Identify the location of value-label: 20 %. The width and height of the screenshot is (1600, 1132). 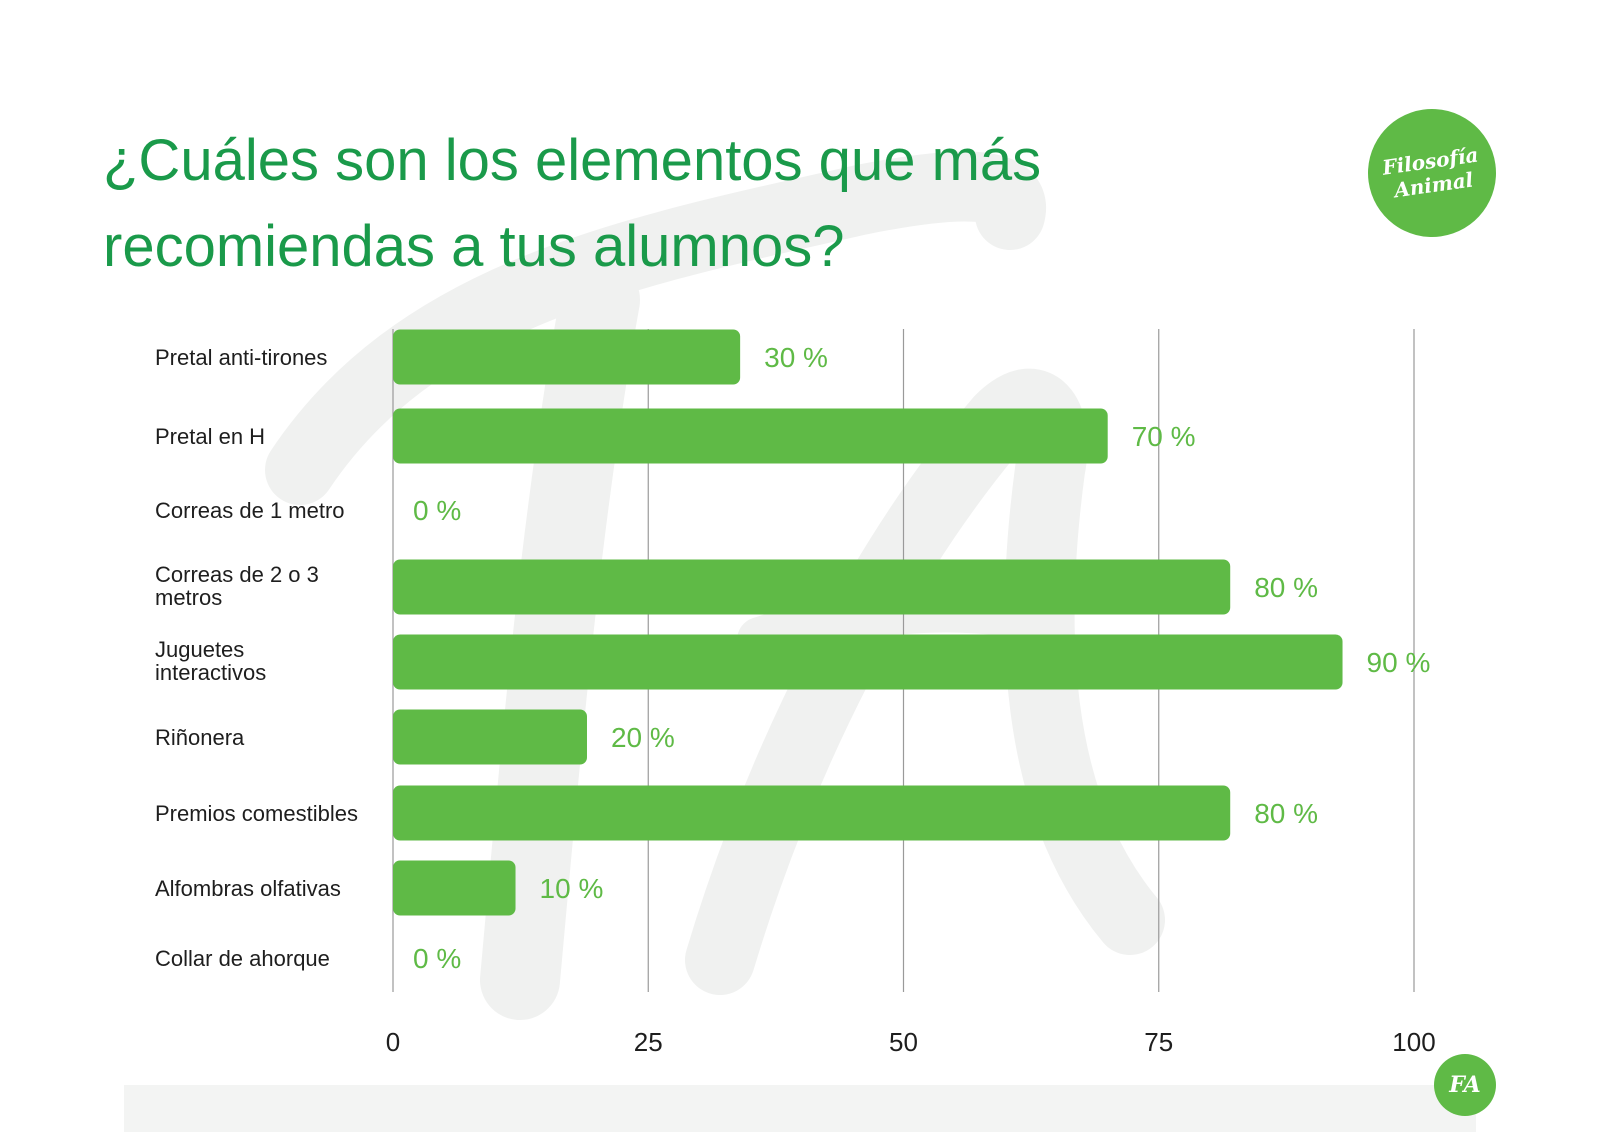
(643, 737).